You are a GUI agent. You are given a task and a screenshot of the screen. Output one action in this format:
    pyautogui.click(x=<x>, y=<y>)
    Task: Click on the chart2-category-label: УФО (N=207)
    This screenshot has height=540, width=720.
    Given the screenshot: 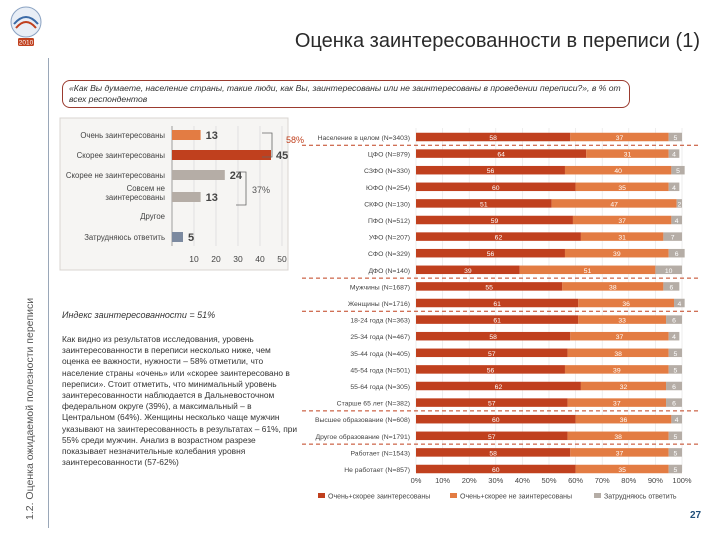 What is the action you would take?
    pyautogui.click(x=389, y=238)
    